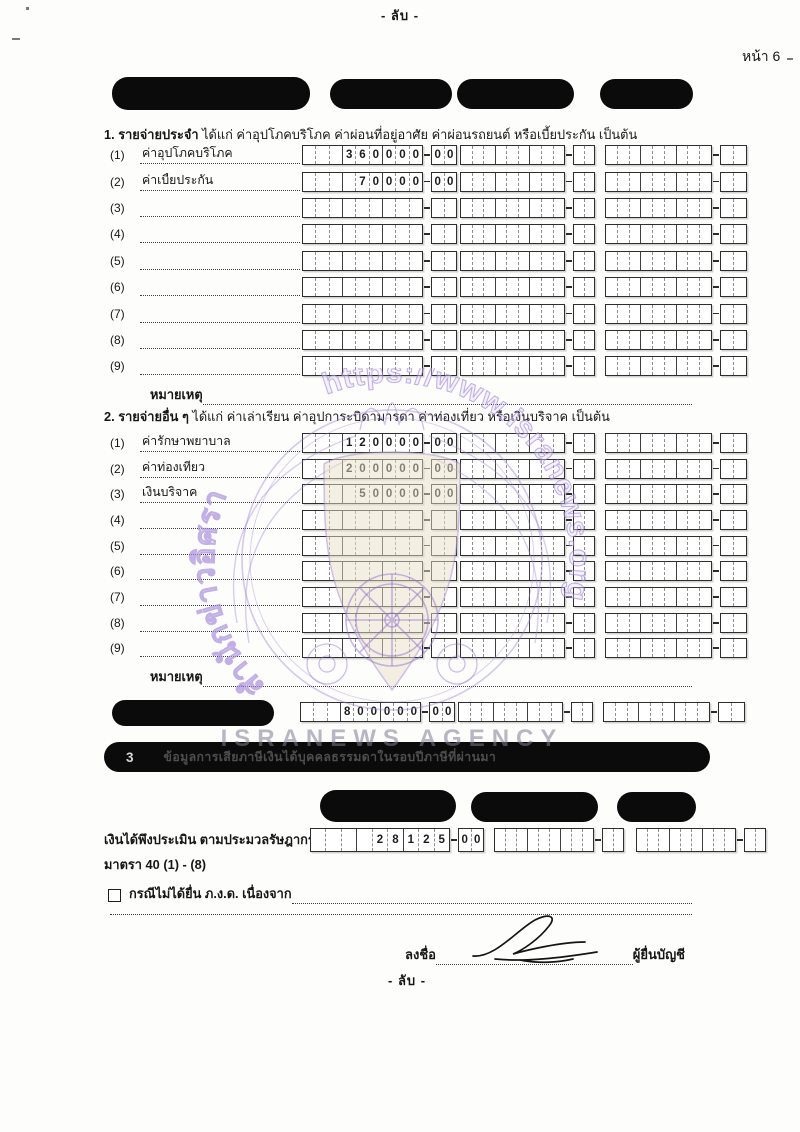 The width and height of the screenshot is (800, 1132). Describe the element at coordinates (117, 571) in the screenshot. I see `row-number: (6)` at that location.